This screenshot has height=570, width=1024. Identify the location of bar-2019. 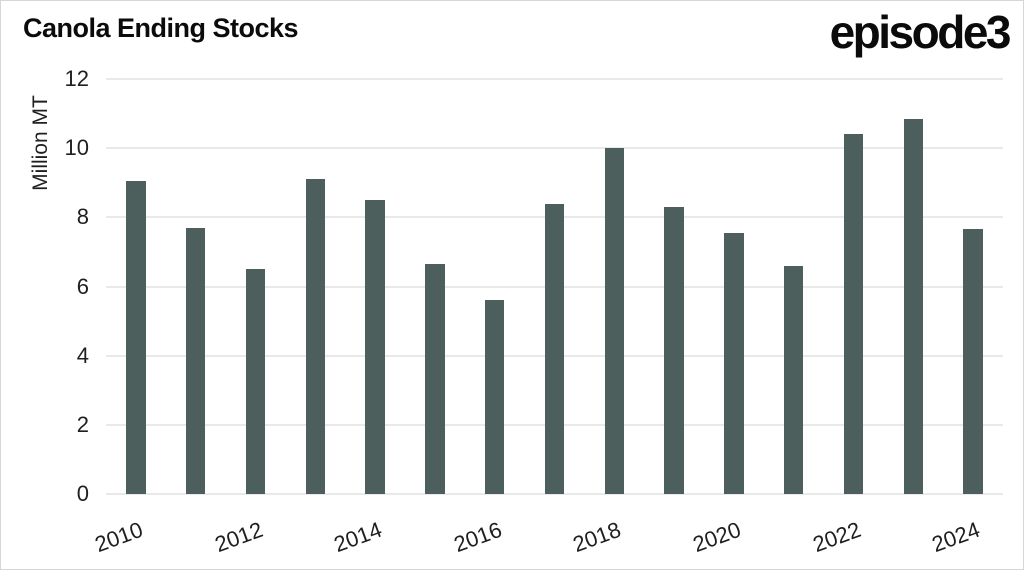
(674, 350).